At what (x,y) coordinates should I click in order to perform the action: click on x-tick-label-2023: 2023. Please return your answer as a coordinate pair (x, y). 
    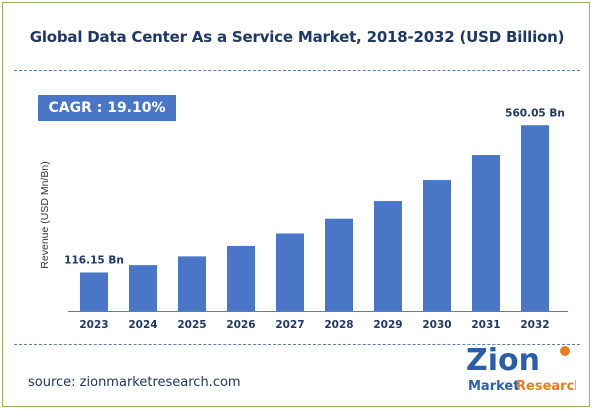
    Looking at the image, I should click on (93, 325).